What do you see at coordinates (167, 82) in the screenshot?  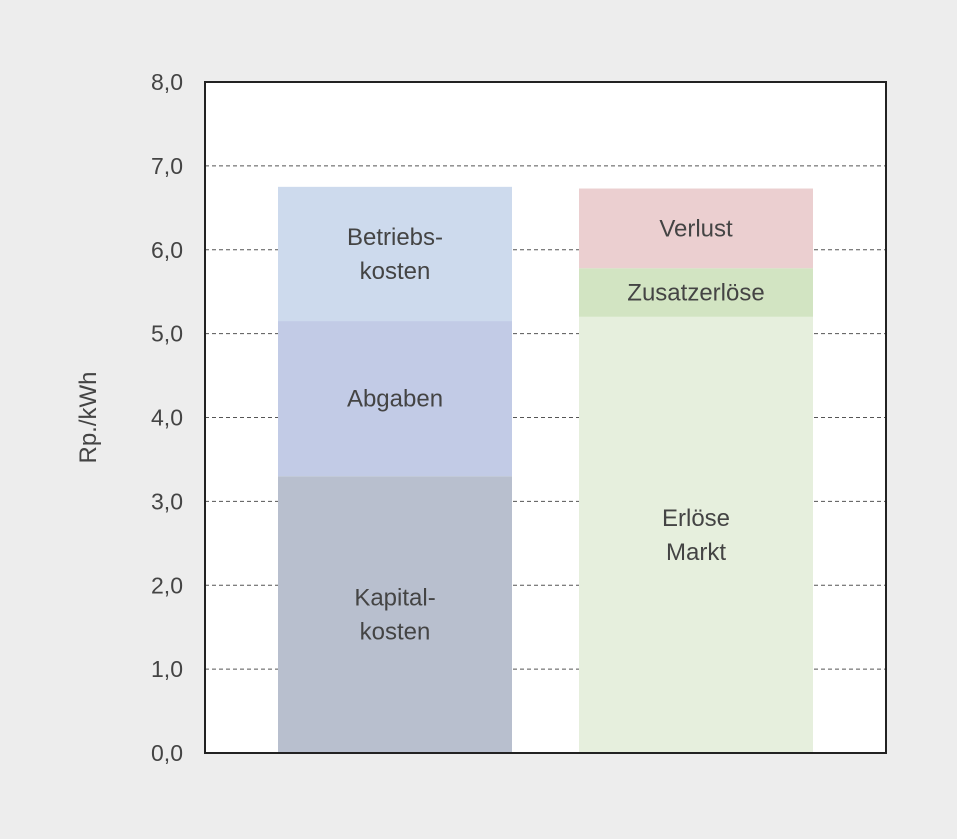 I see `y-tick-label: 8,0` at bounding box center [167, 82].